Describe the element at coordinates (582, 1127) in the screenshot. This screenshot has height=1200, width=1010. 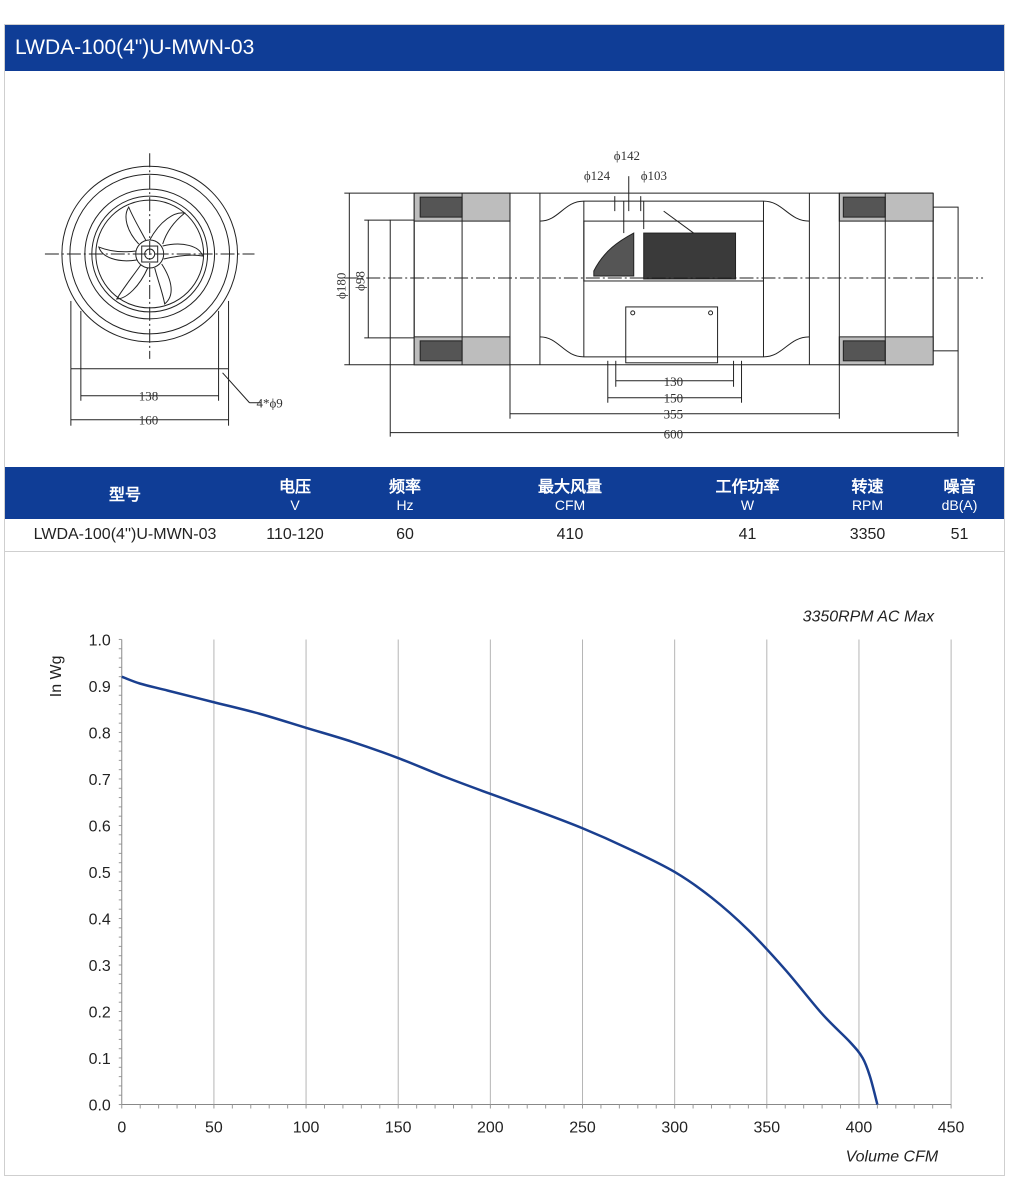
I see `x-tick-label: 250` at that location.